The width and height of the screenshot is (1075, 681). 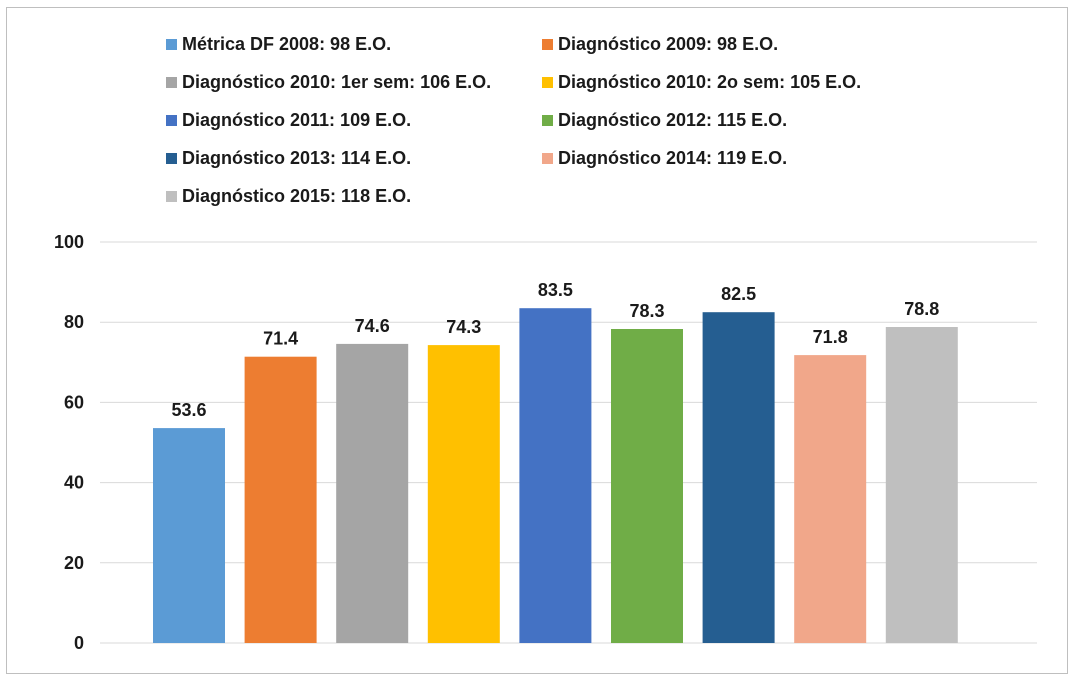 I want to click on legend-item-3: Diagnóstico 2010: 2o sem: 105 E.O., so click(x=701, y=82).